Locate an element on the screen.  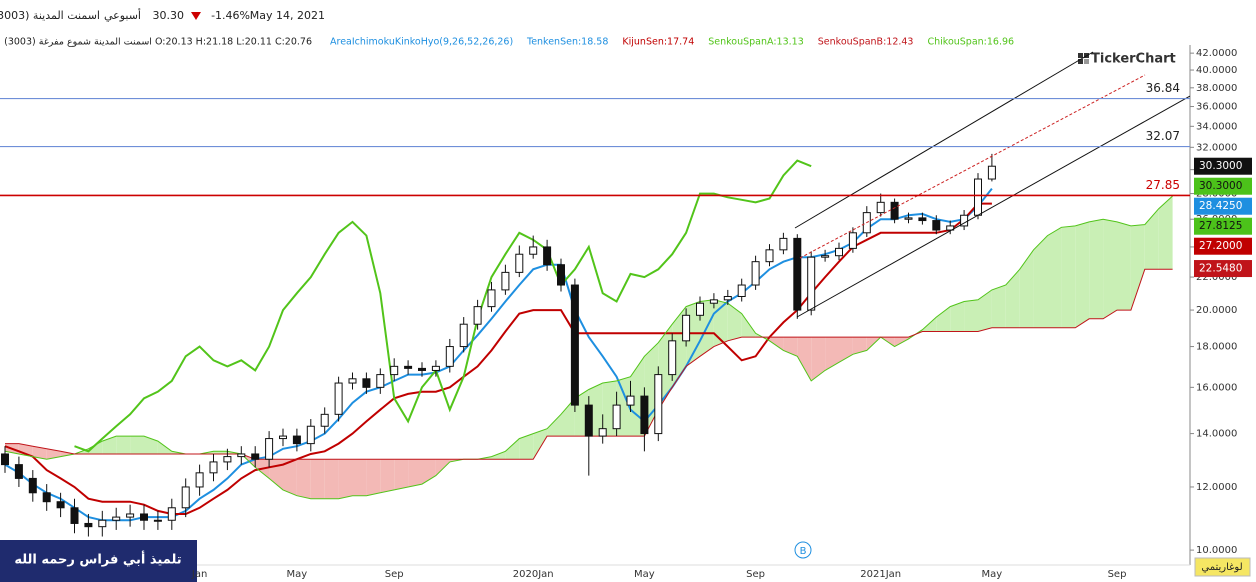
price-label-box is located at coordinates (1223, 166).